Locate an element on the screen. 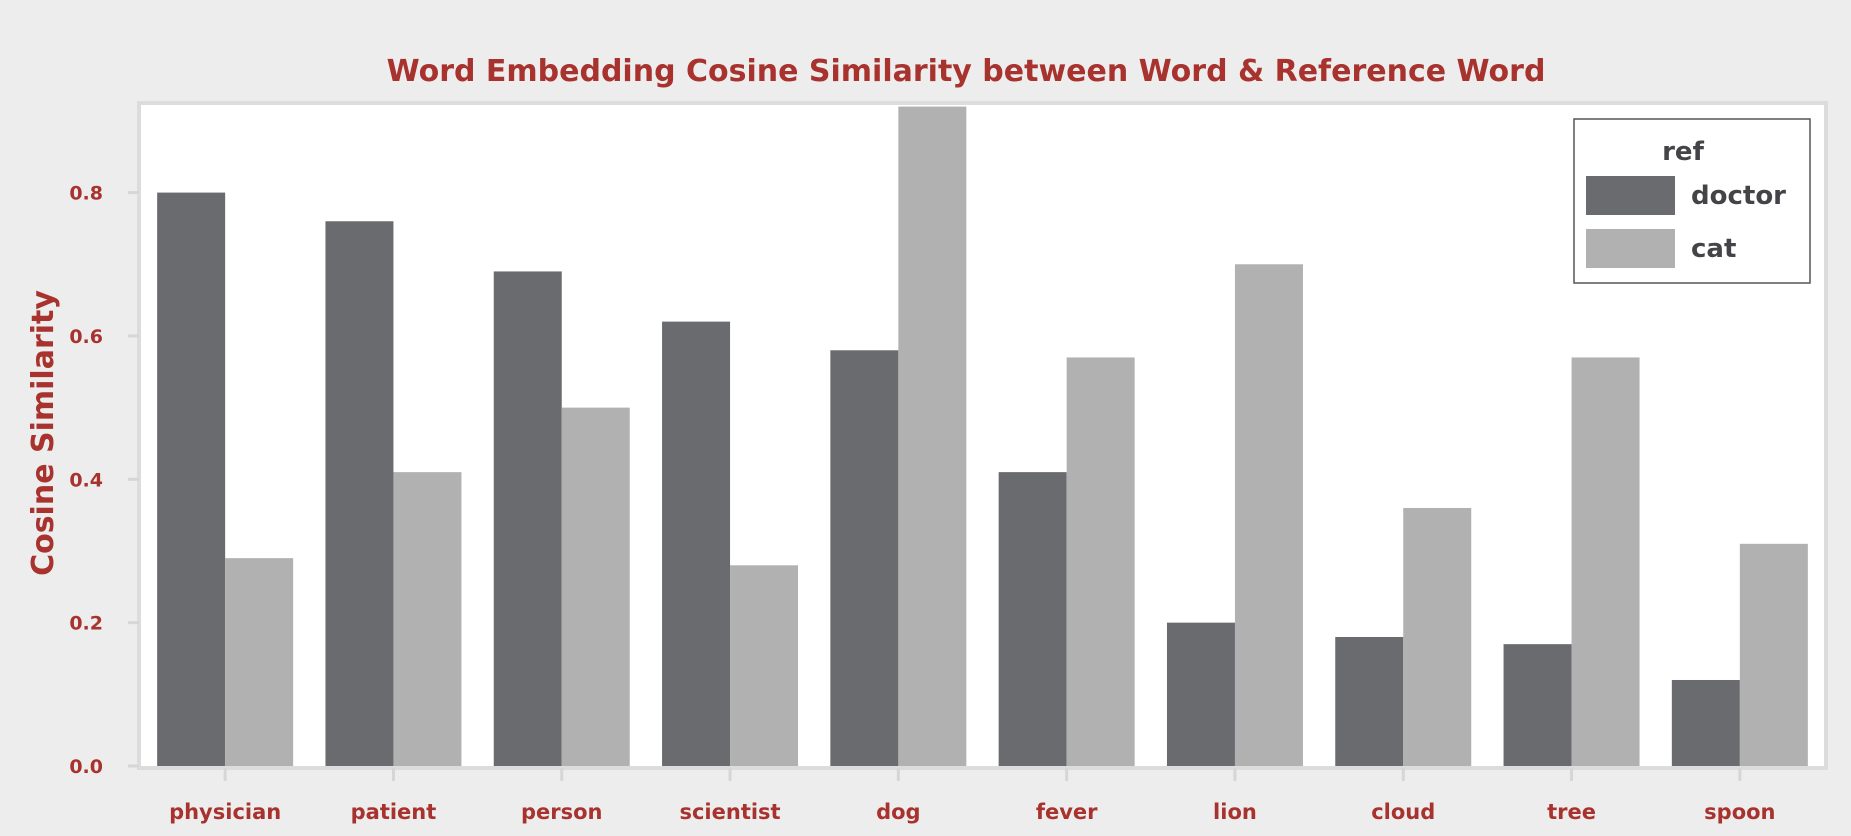 The width and height of the screenshot is (1851, 836). y-tick-label: 0.6 is located at coordinates (86, 337).